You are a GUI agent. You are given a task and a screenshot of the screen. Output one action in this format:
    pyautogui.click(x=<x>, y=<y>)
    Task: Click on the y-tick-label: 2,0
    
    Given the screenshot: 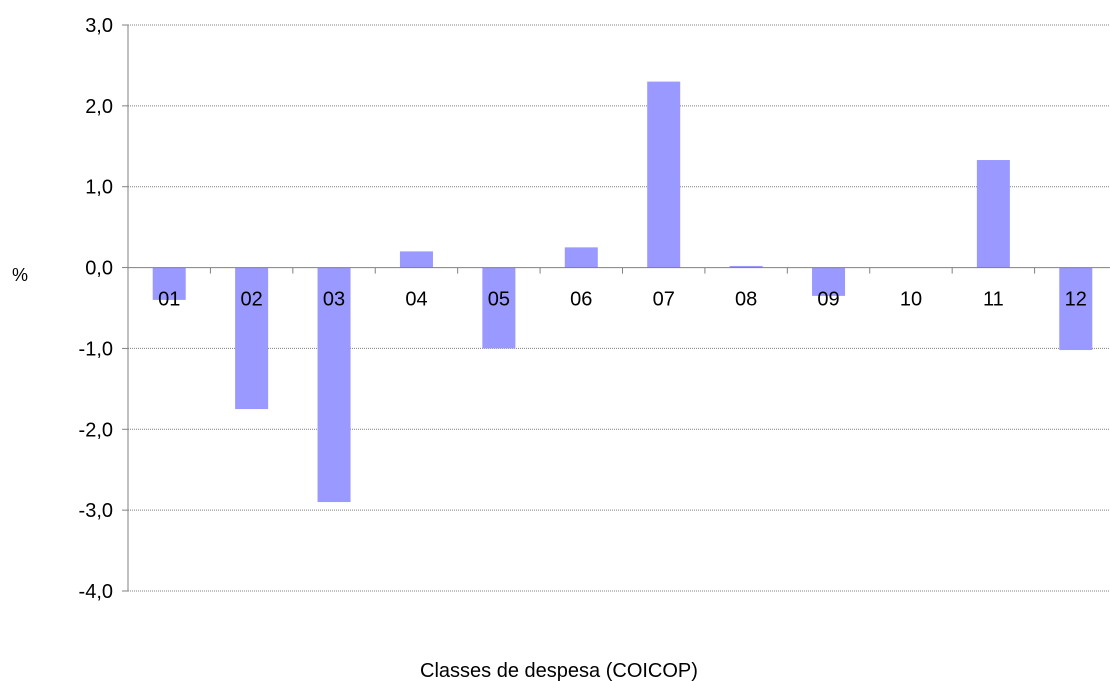 What is the action you would take?
    pyautogui.click(x=99, y=107)
    